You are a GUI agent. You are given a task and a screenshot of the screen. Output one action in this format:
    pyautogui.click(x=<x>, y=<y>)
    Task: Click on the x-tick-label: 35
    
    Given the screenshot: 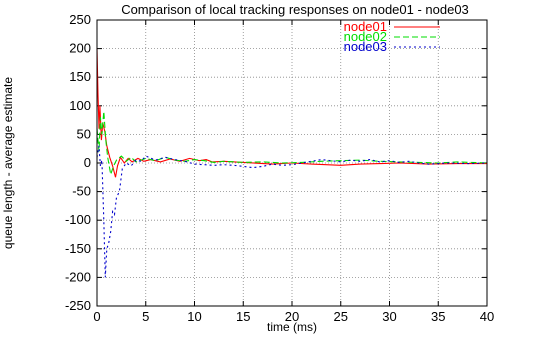 What is the action you would take?
    pyautogui.click(x=438, y=316)
    